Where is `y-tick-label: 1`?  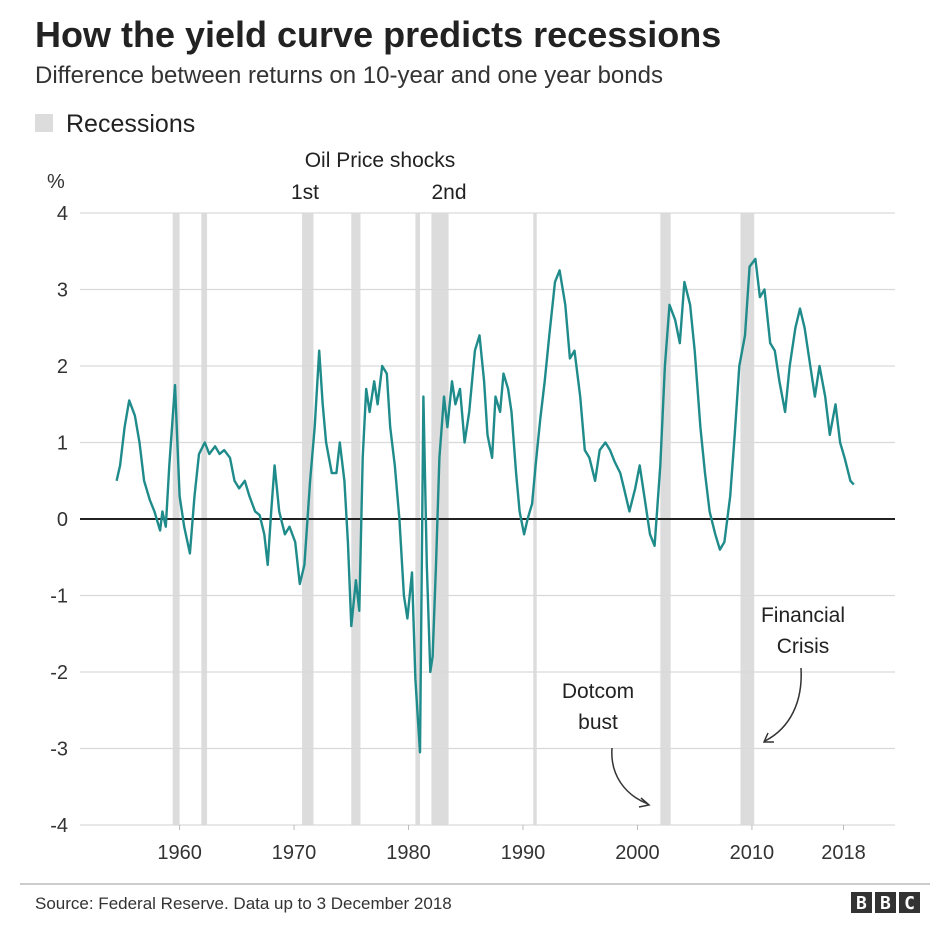
y-tick-label: 1 is located at coordinates (62, 444).